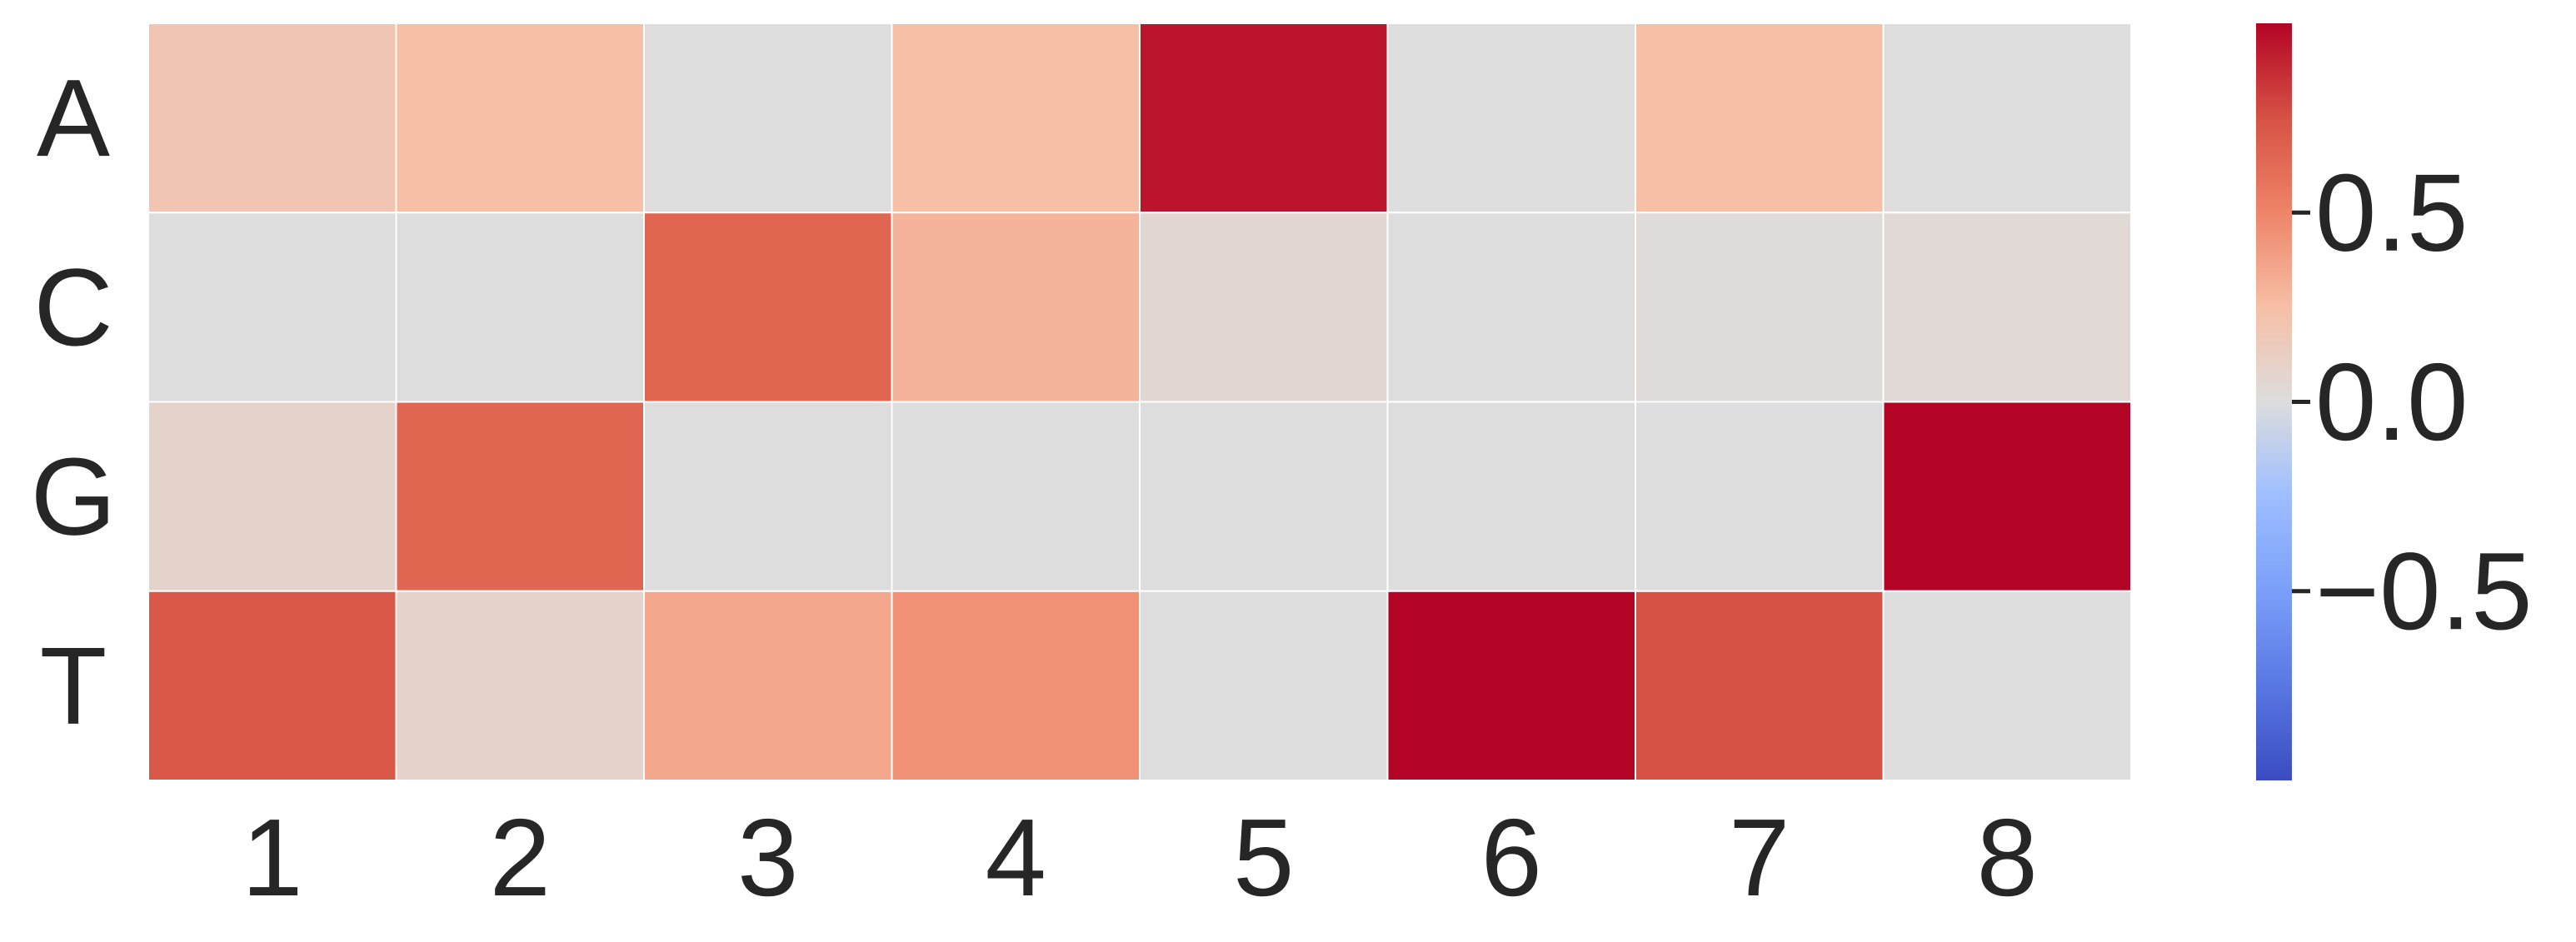 The height and width of the screenshot is (942, 2576). What do you see at coordinates (72, 307) in the screenshot?
I see `y-tick-label-C: C` at bounding box center [72, 307].